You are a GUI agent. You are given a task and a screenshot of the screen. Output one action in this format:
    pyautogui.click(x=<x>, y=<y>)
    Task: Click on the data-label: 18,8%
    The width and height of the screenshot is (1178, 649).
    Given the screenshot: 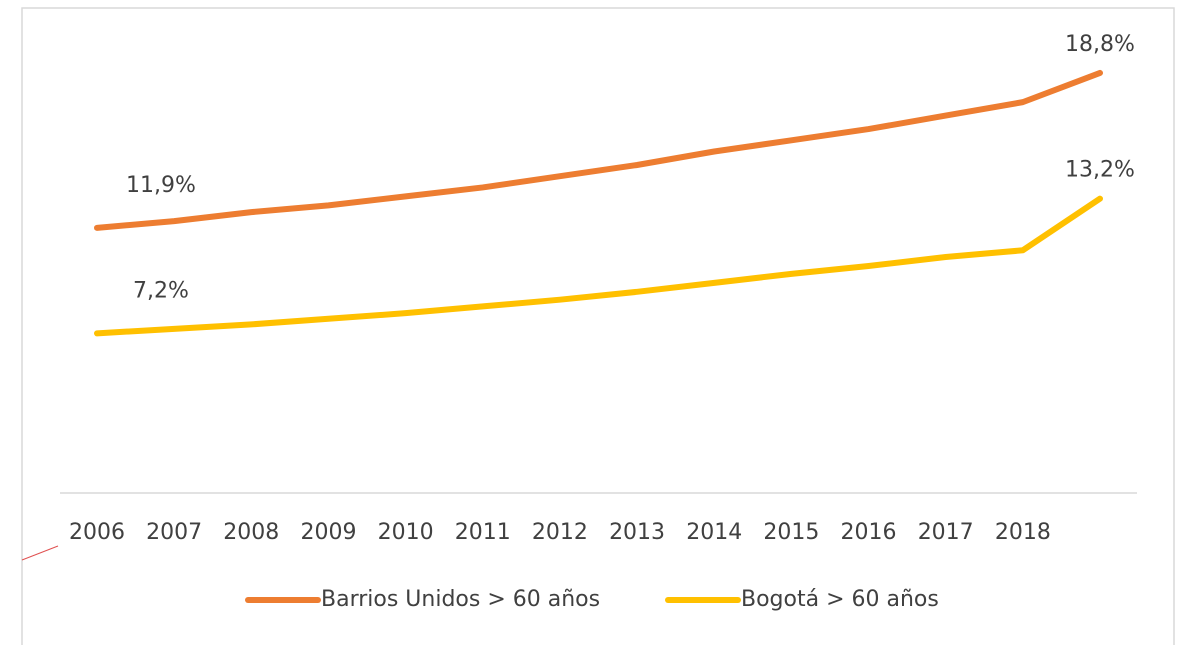 What is the action you would take?
    pyautogui.click(x=1100, y=44)
    